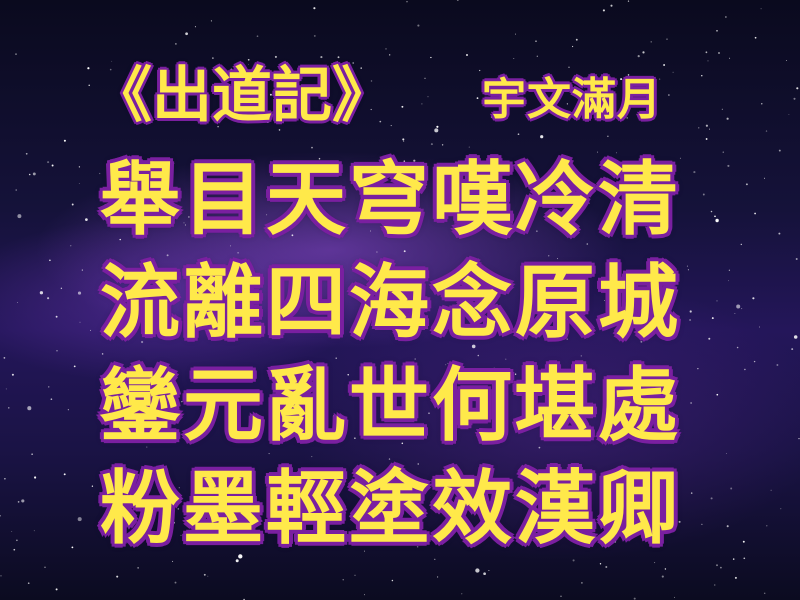 The image size is (800, 600). I want to click on poem-author: 宇文滿月, so click(572, 99).